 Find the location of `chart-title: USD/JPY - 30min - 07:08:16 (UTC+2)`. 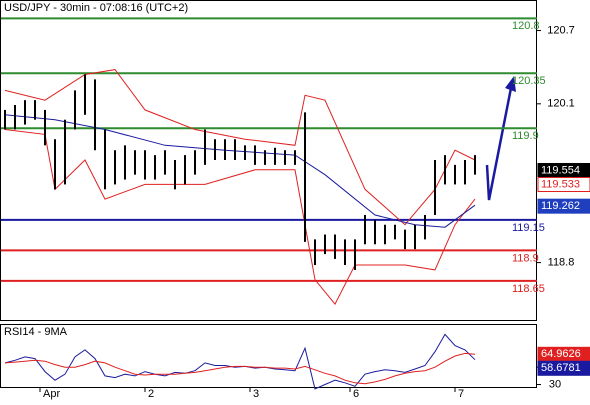

chart-title: USD/JPY - 30min - 07:08:16 (UTC+2) is located at coordinates (96, 8).